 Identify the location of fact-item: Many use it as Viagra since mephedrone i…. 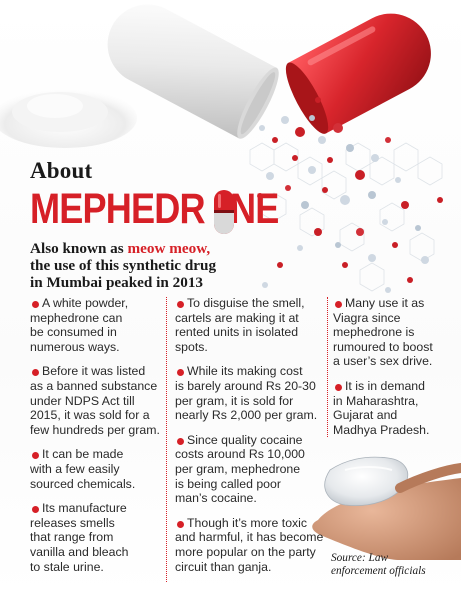
(393, 332).